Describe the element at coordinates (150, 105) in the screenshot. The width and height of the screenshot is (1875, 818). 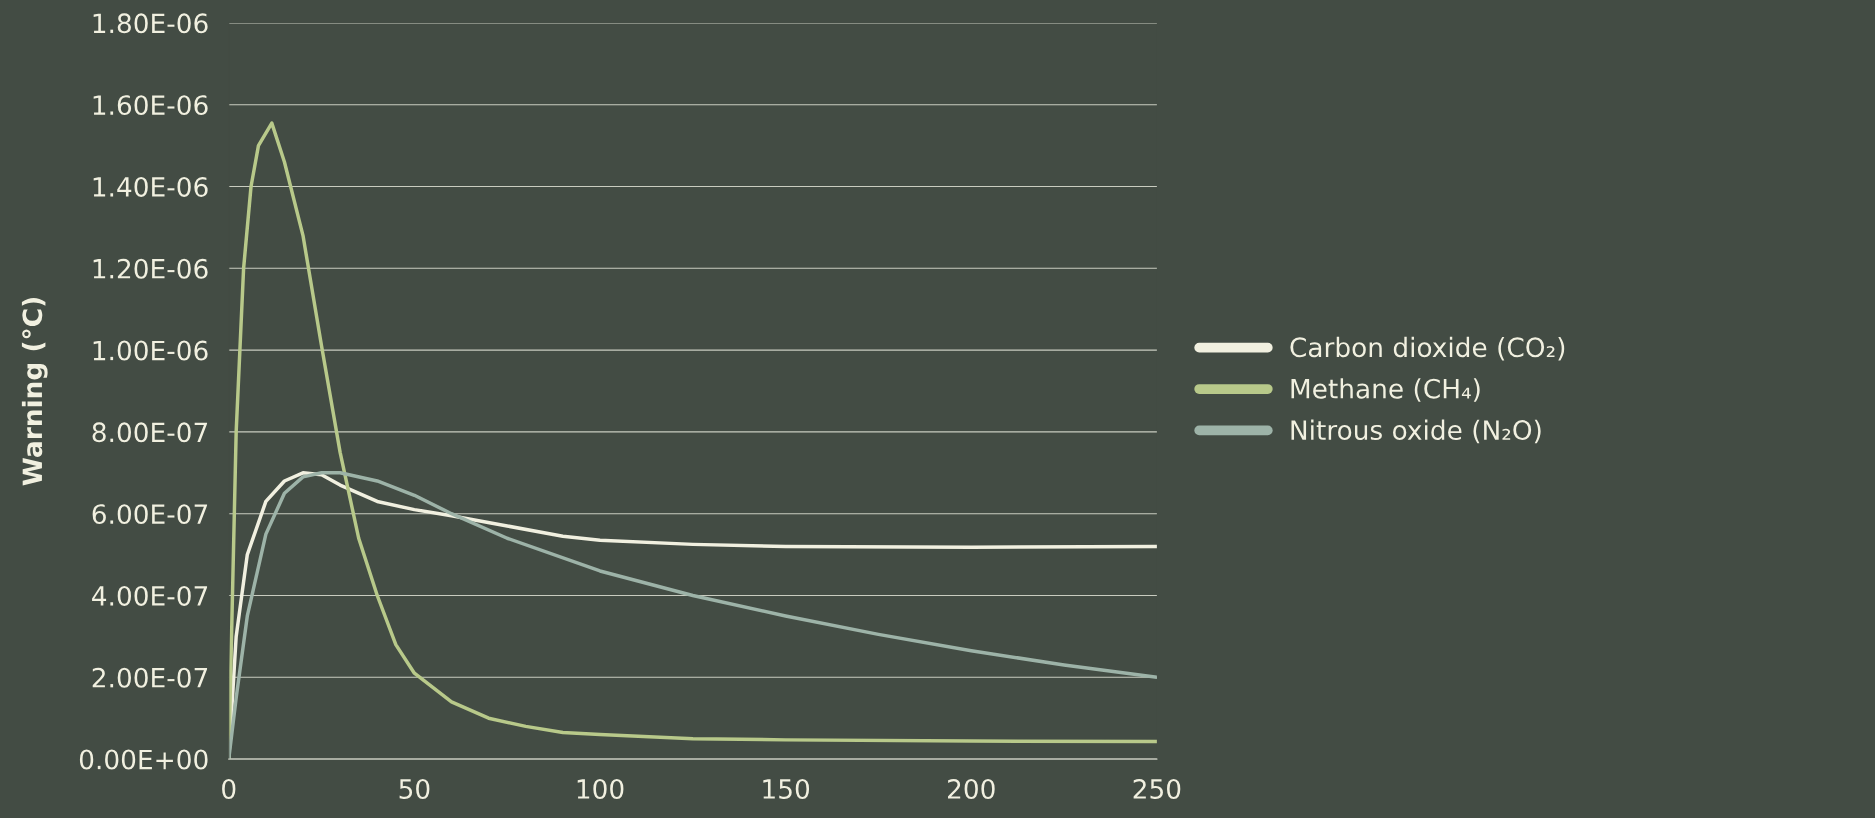
I see `y-tick-label: 1.60E-06` at that location.